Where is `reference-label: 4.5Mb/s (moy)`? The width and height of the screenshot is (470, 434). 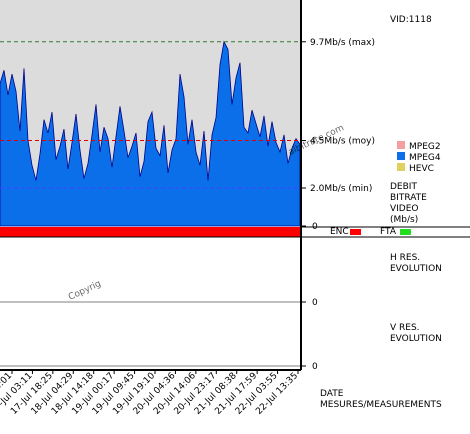
reference-label: 4.5Mb/s (moy) is located at coordinates (342, 142).